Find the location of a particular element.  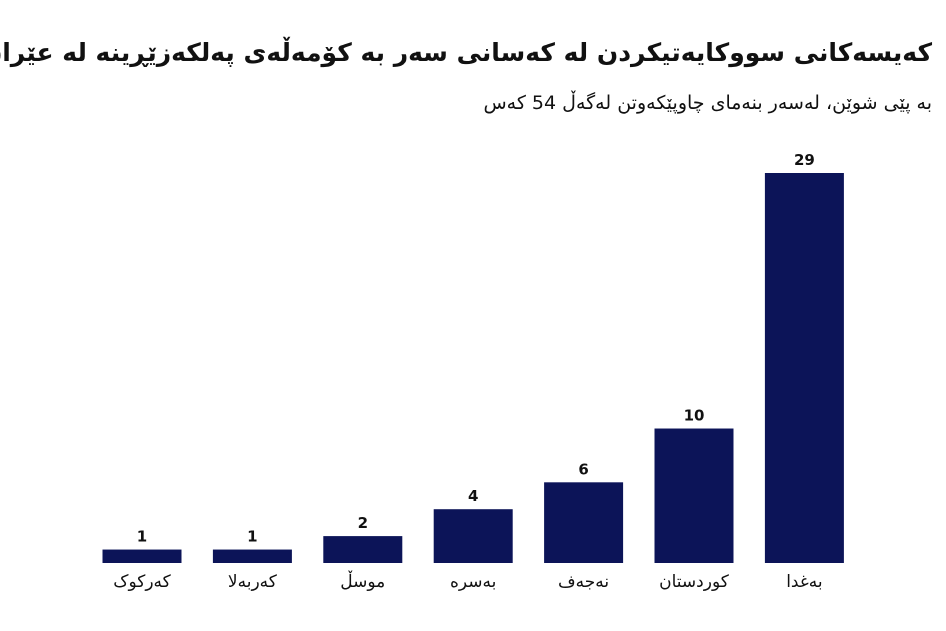

x-tick-label: نەجەف is located at coordinates (583, 582).